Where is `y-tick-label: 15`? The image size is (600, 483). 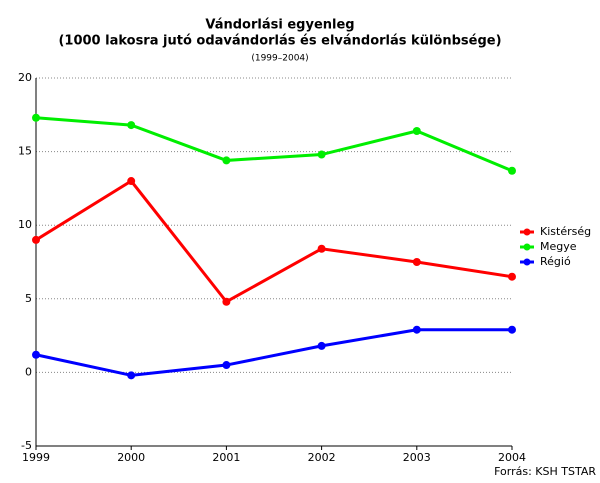
y-tick-label: 15 is located at coordinates (25, 151).